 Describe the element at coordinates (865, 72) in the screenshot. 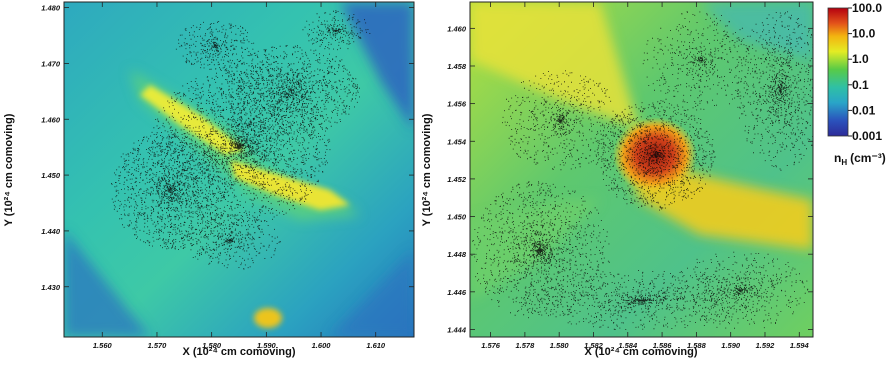

I see `colorbar-ticks: 100.0 10.0 1.0 0.1 0.01 0.001` at that location.